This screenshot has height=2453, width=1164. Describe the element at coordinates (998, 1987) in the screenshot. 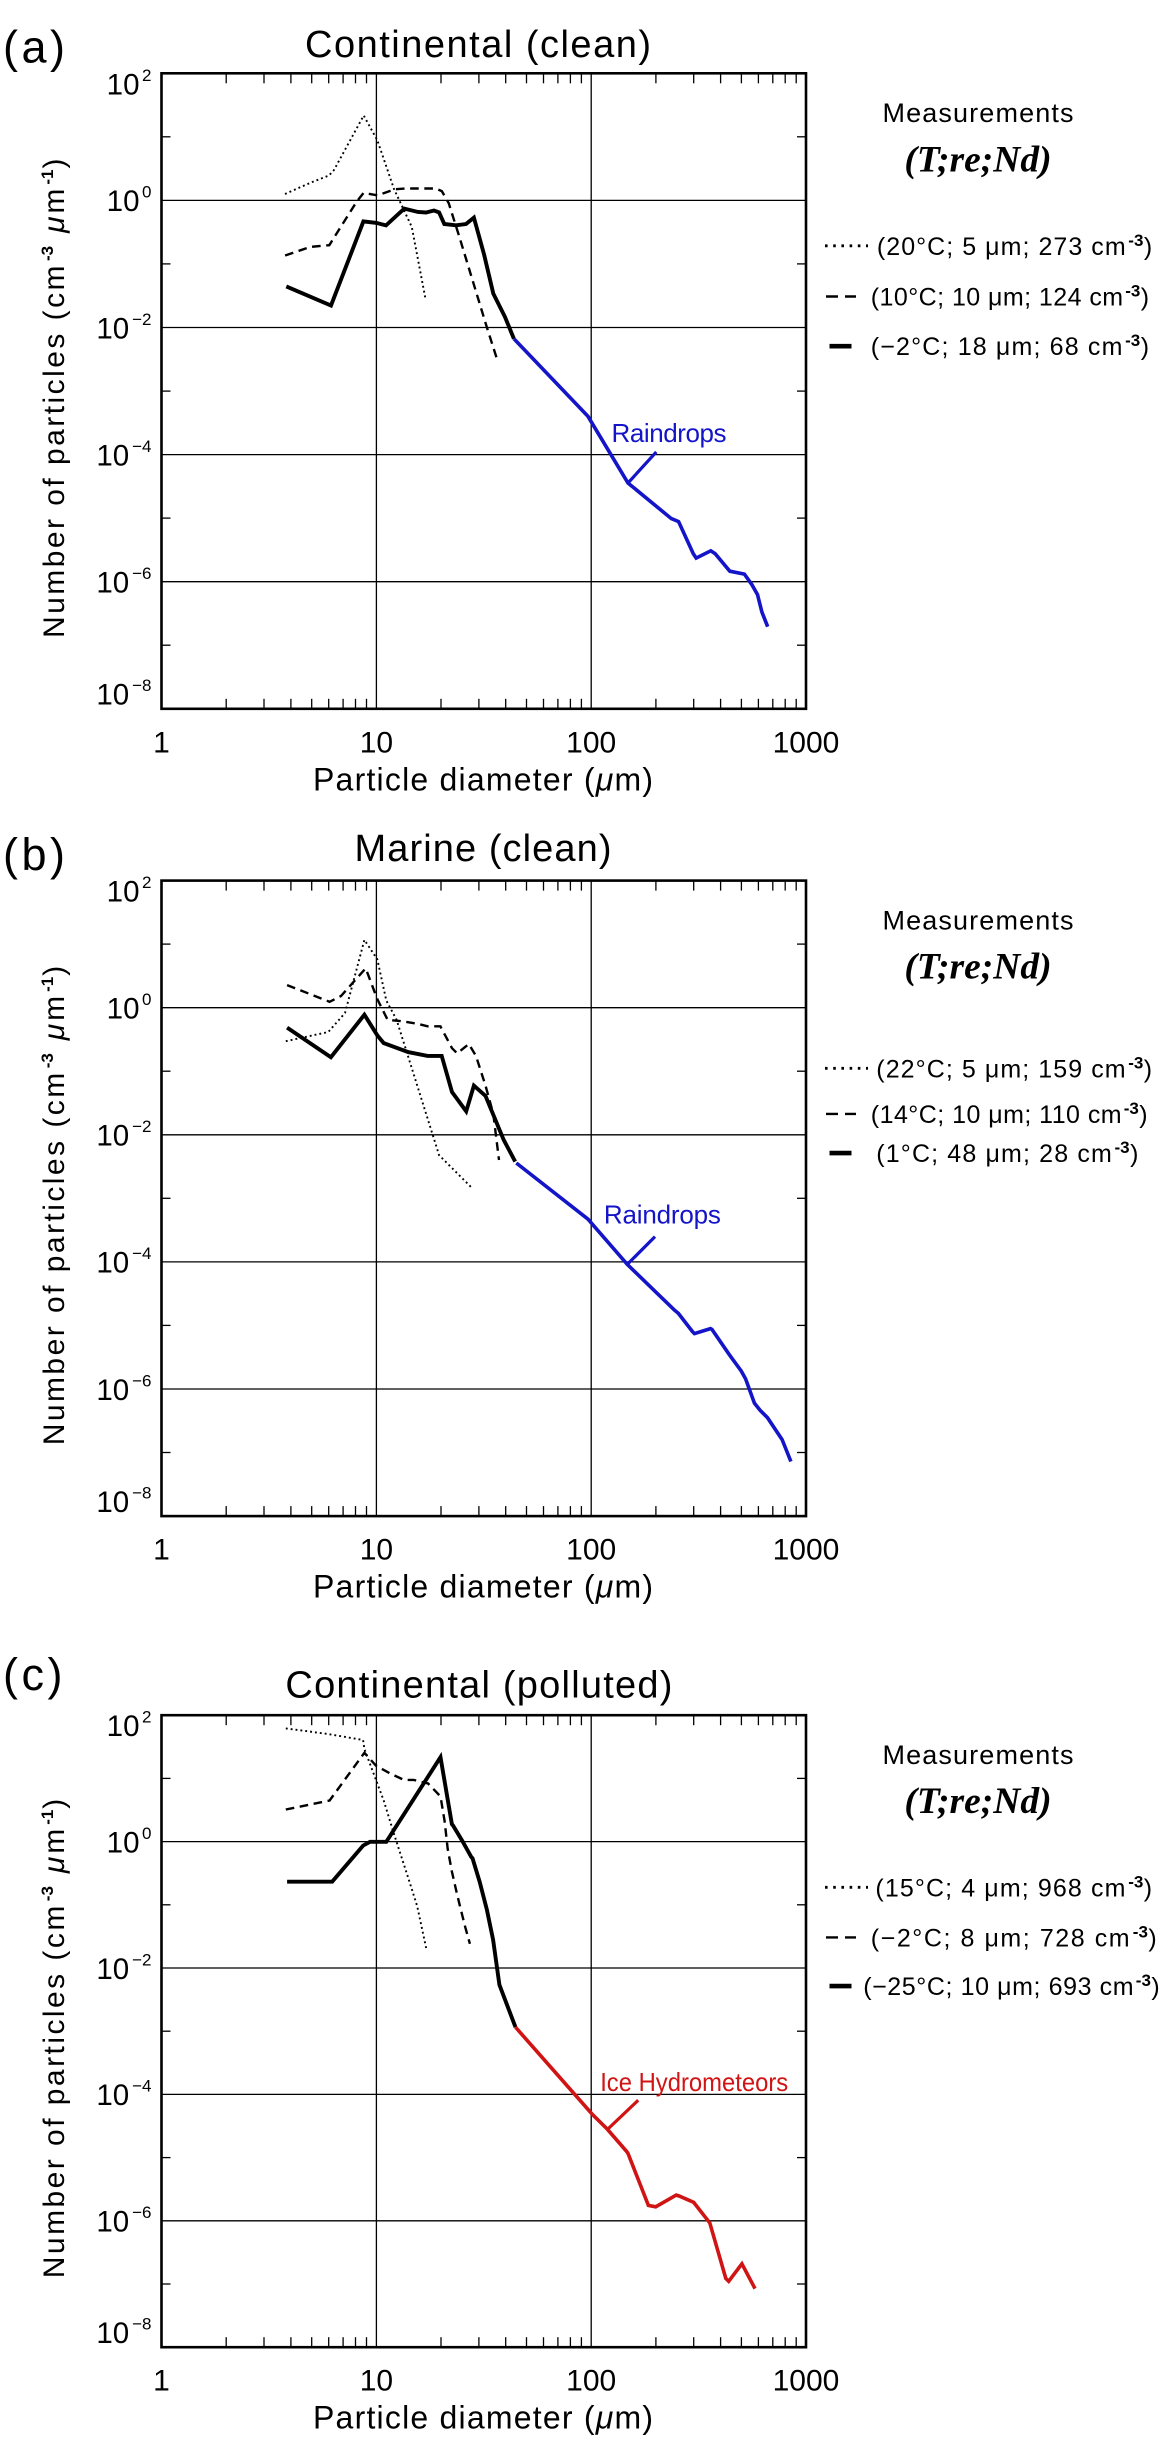

I see `svg-text: (−25°C; 10 μm; 693 cm` at that location.